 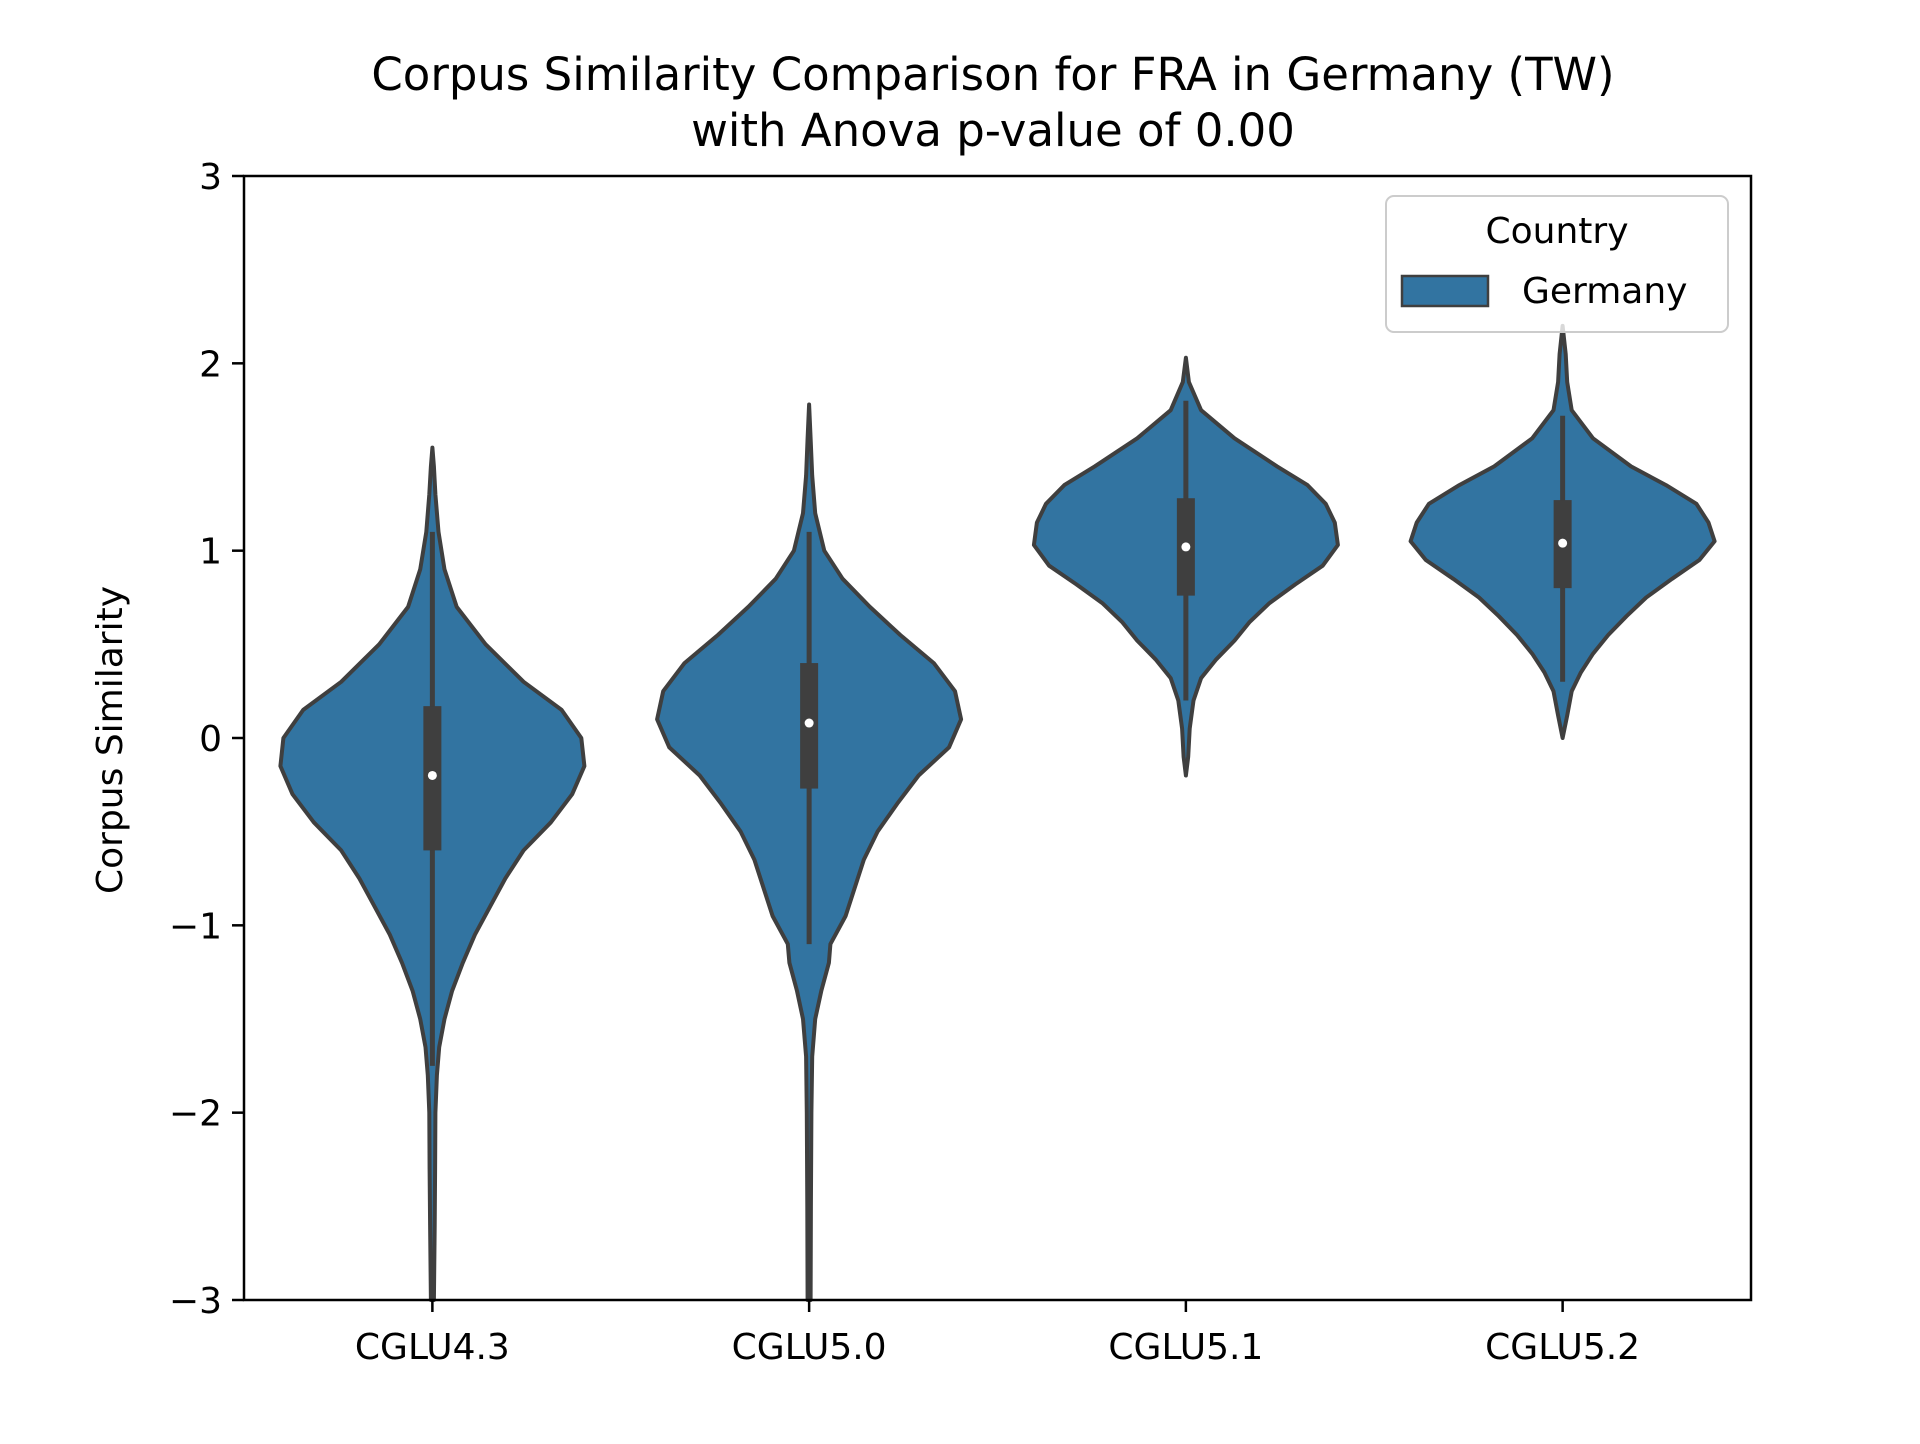 I want to click on legend-swatch-germany, so click(x=1445, y=291).